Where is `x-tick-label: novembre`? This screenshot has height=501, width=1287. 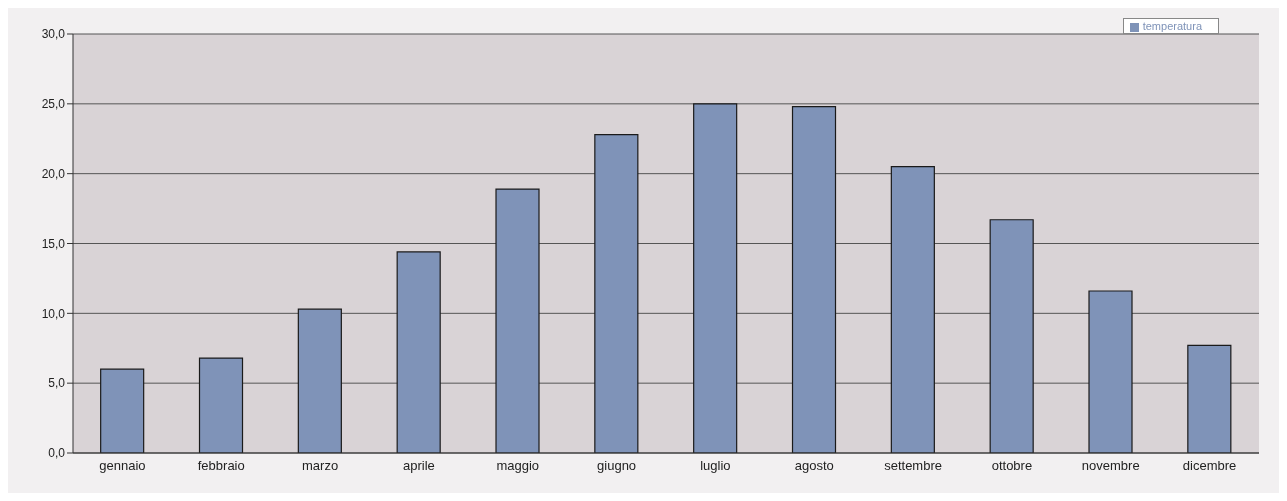
x-tick-label: novembre is located at coordinates (1110, 466).